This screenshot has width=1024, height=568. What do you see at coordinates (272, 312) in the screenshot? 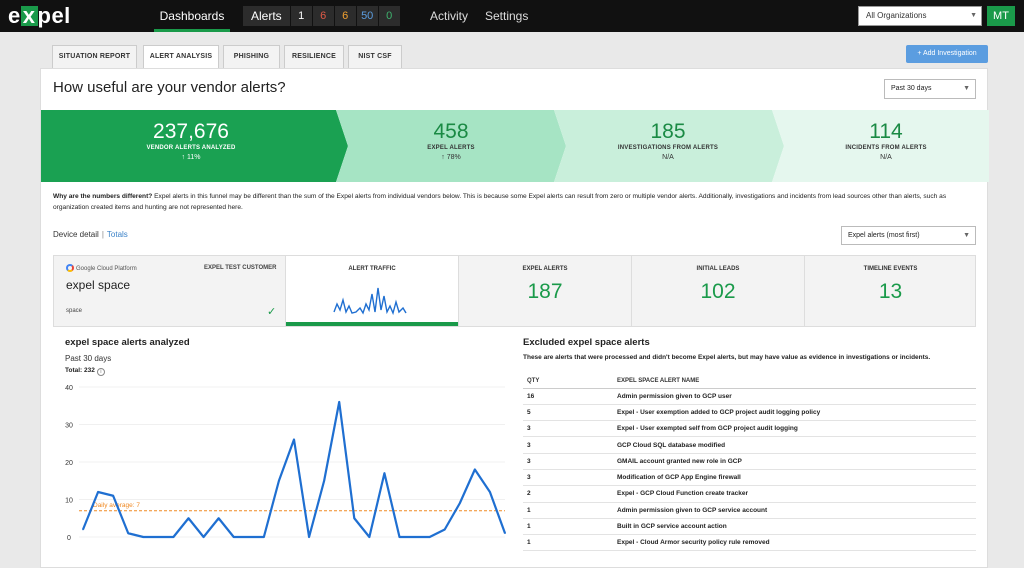
I see `check-icon: ✓` at bounding box center [272, 312].